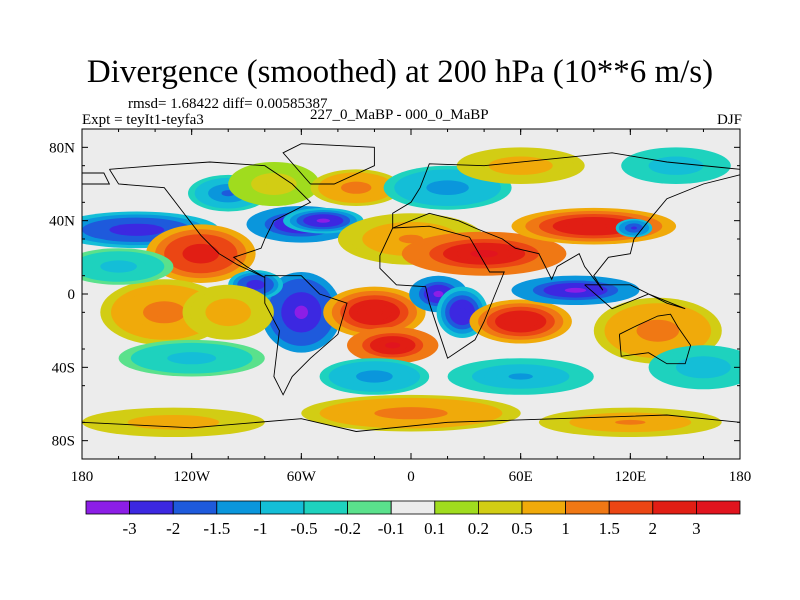 This screenshot has width=800, height=600. I want to click on colorbar-label: 0.2, so click(478, 528).